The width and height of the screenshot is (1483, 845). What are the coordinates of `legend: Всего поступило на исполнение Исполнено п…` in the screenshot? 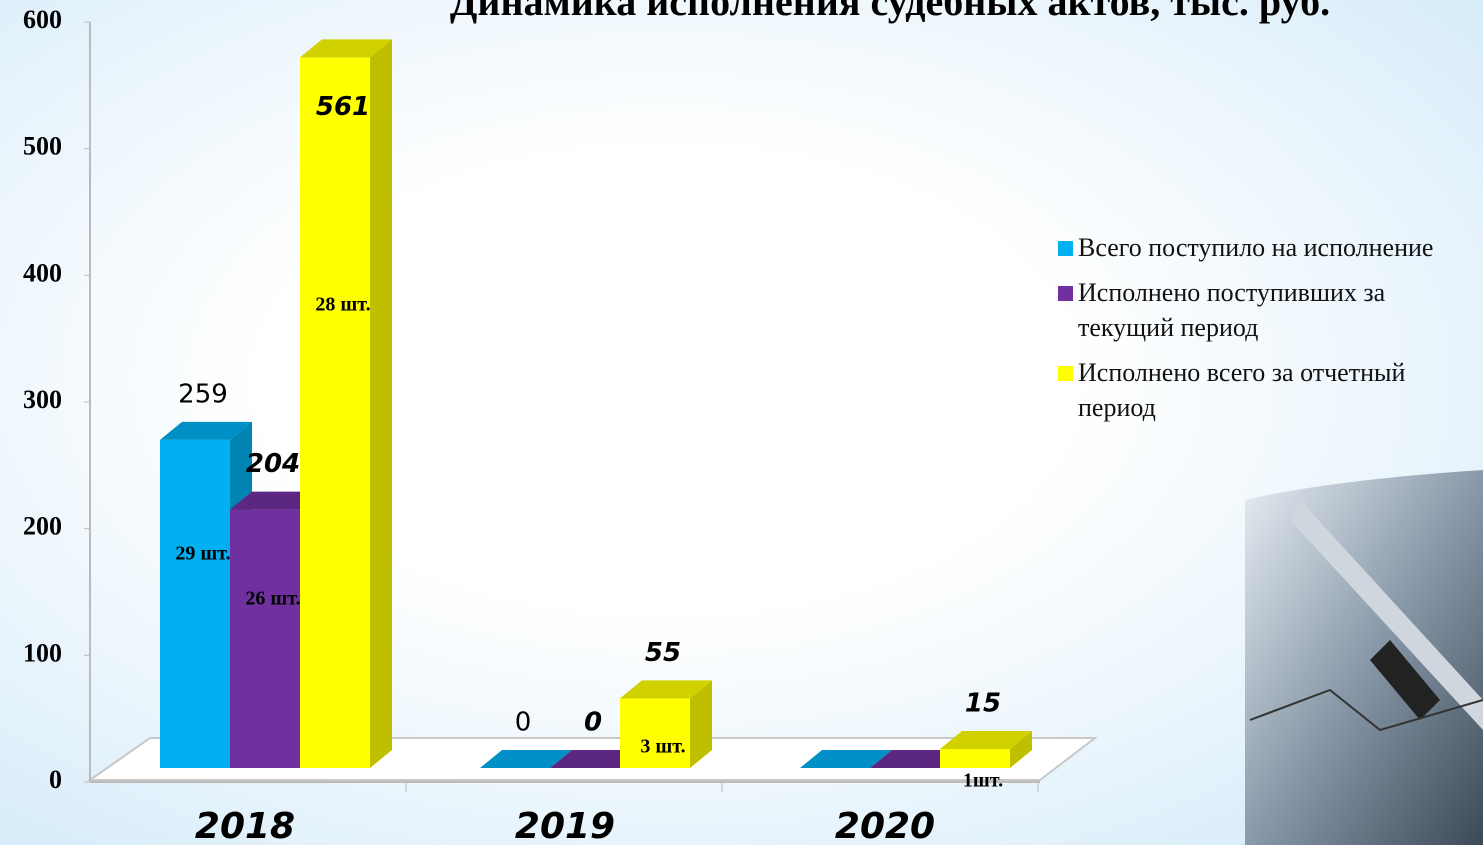 It's located at (1270, 332).